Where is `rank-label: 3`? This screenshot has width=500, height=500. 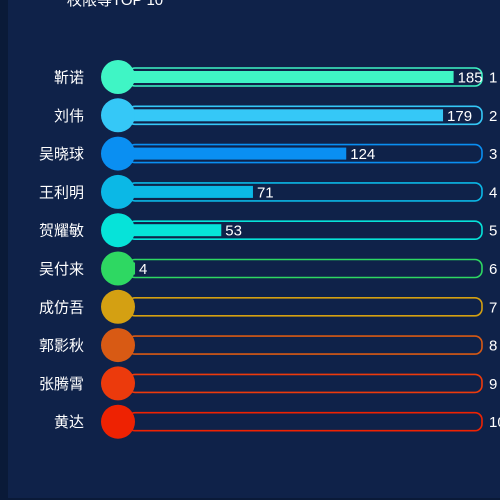 rank-label: 3 is located at coordinates (493, 154).